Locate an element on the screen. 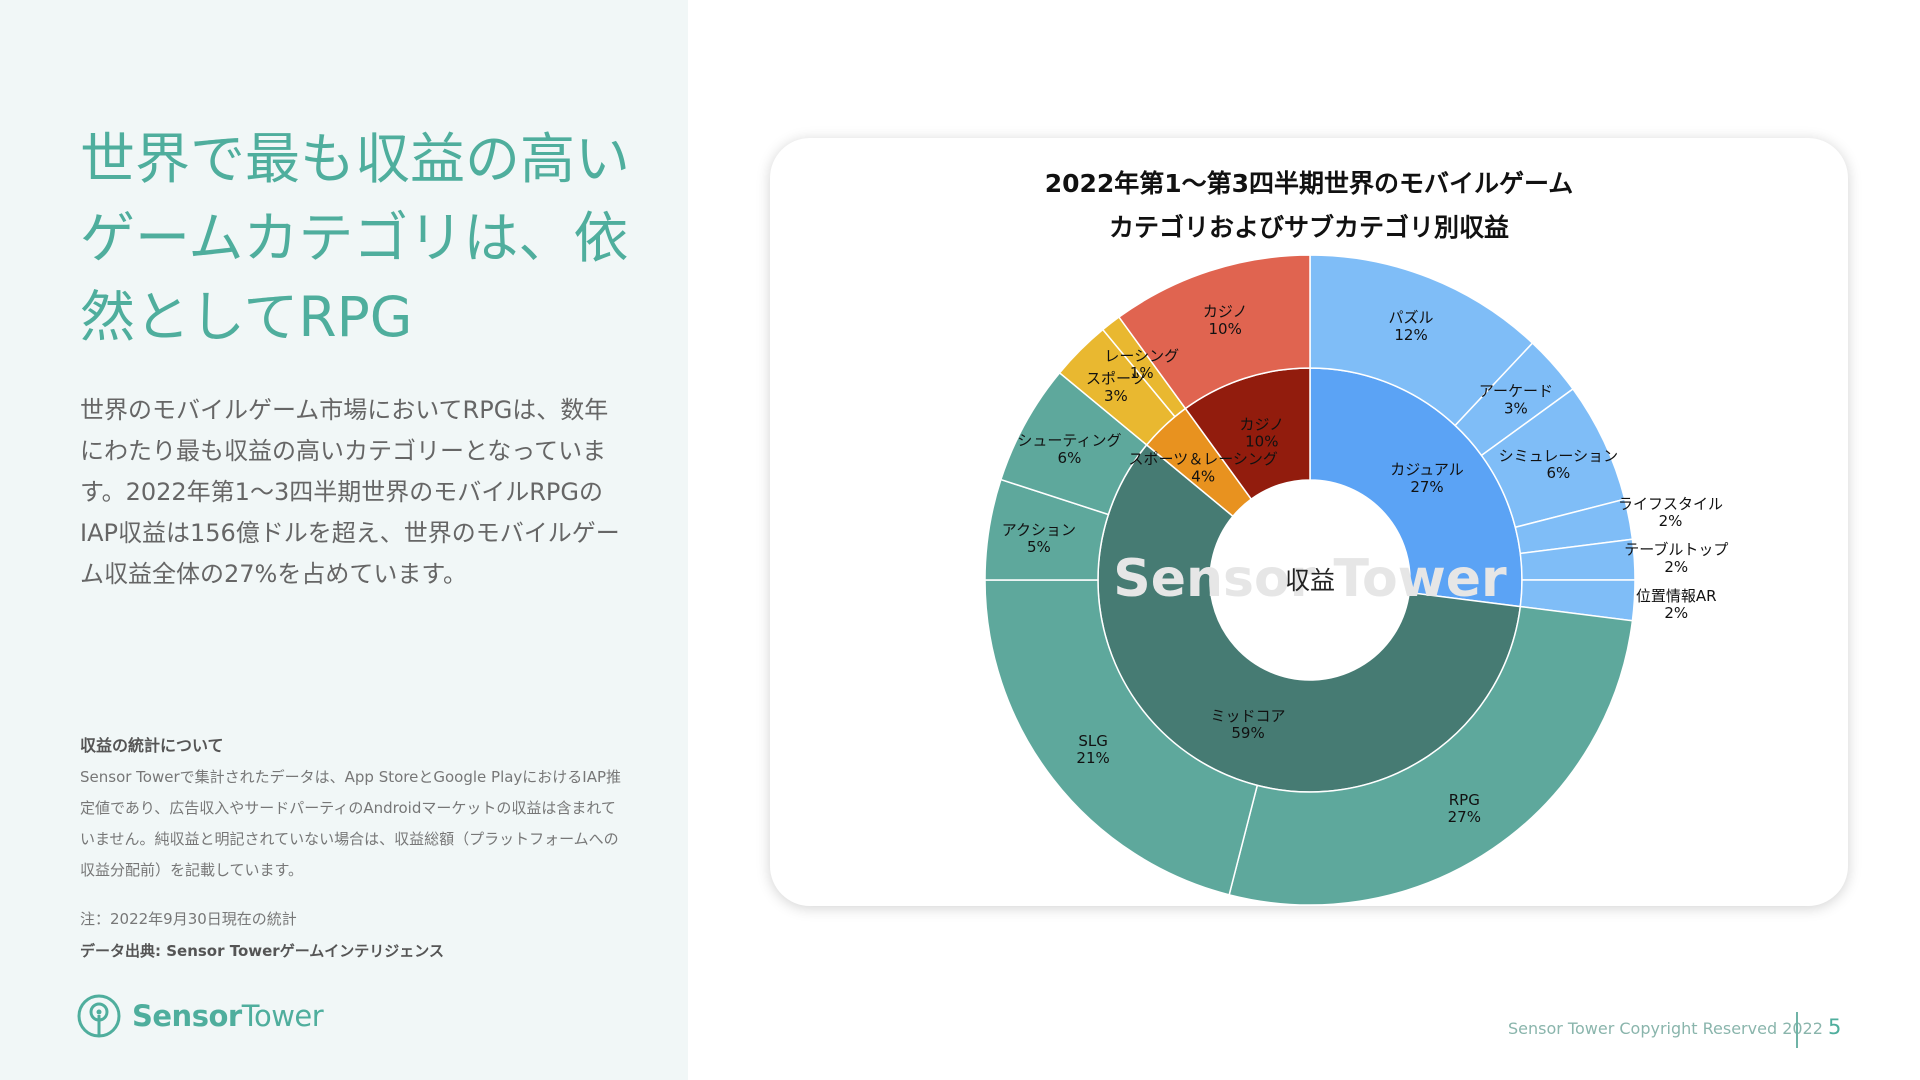 Image resolution: width=1920 pixels, height=1080 pixels. outer-label-6: RPG 27% is located at coordinates (1464, 808).